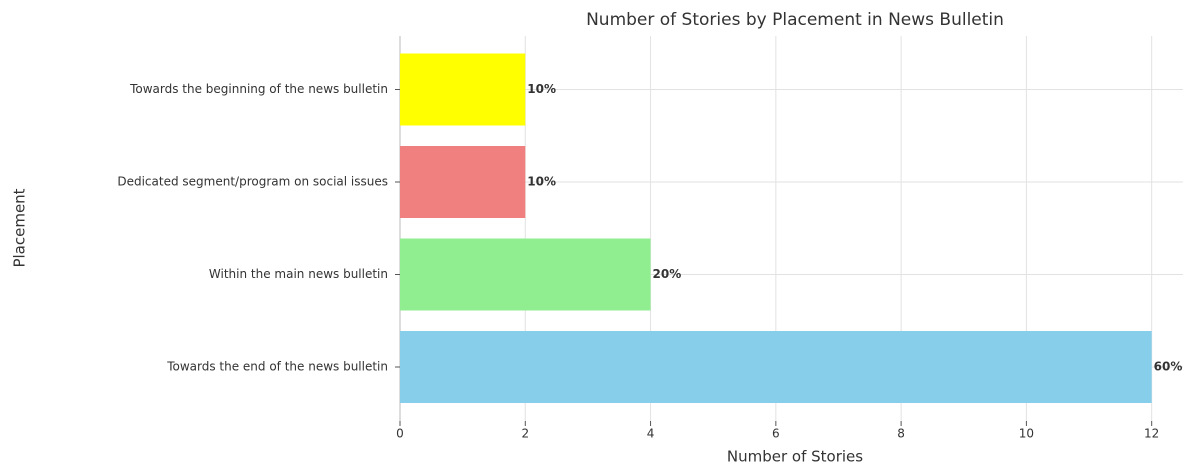 This screenshot has width=1196, height=468. I want to click on x-tick-label: 4, so click(651, 434).